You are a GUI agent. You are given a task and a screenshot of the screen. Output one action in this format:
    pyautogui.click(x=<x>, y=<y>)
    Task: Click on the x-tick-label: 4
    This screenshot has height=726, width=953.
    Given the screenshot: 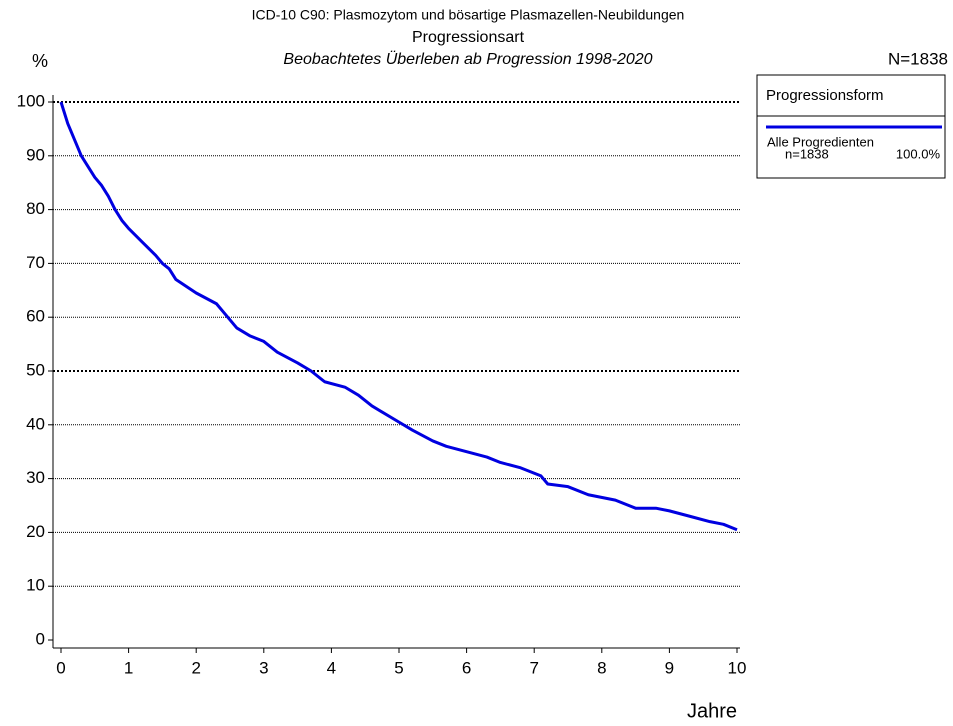 What is the action you would take?
    pyautogui.click(x=331, y=667)
    